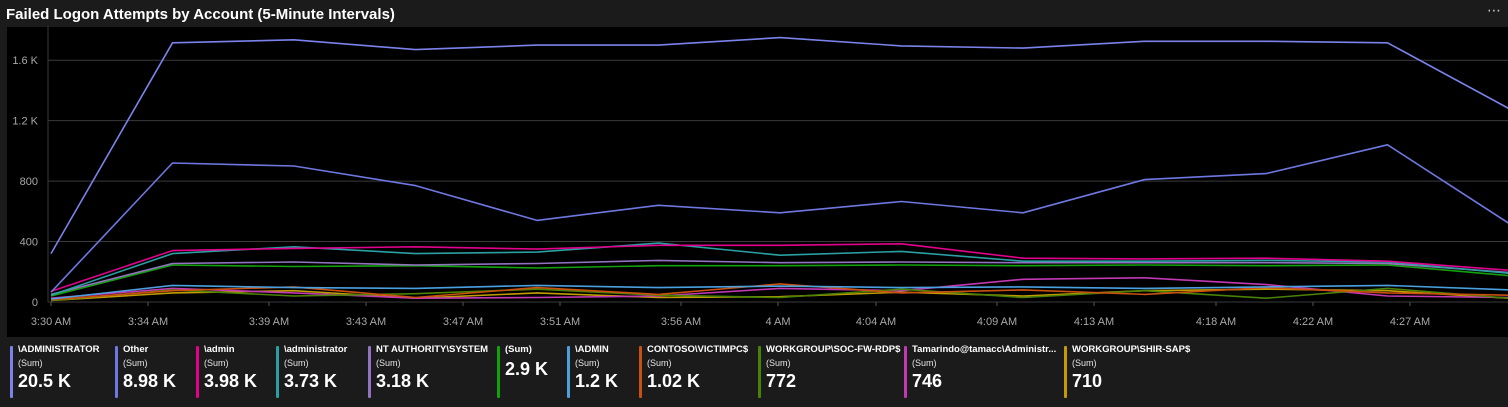  Describe the element at coordinates (777, 322) in the screenshot. I see `x-tick-label: 4 AM` at that location.